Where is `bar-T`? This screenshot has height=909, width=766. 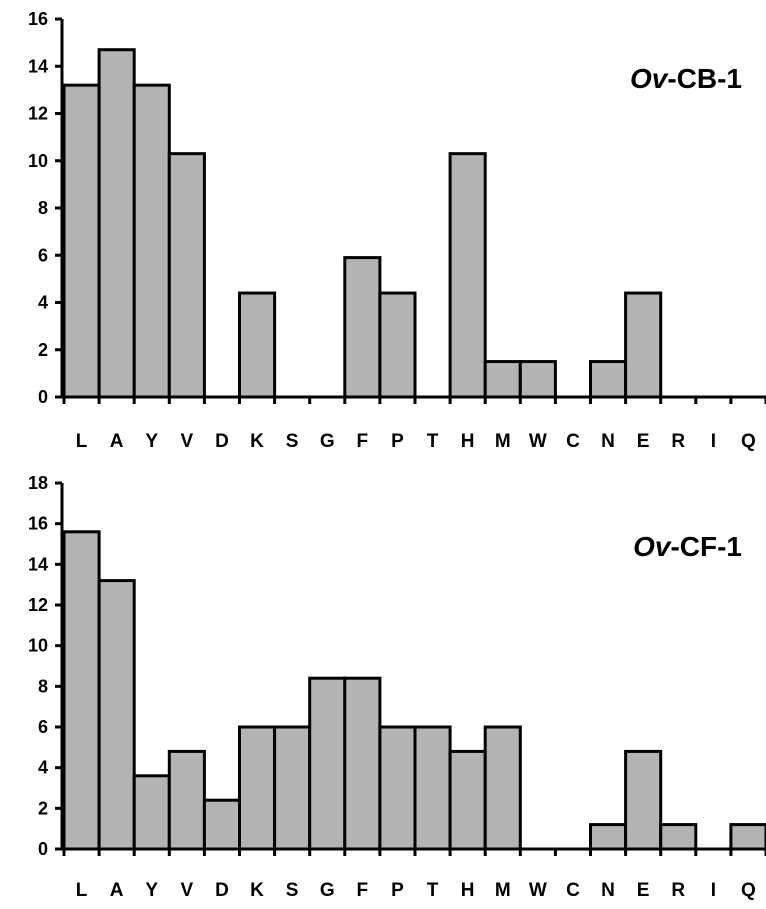 bar-T is located at coordinates (432, 788).